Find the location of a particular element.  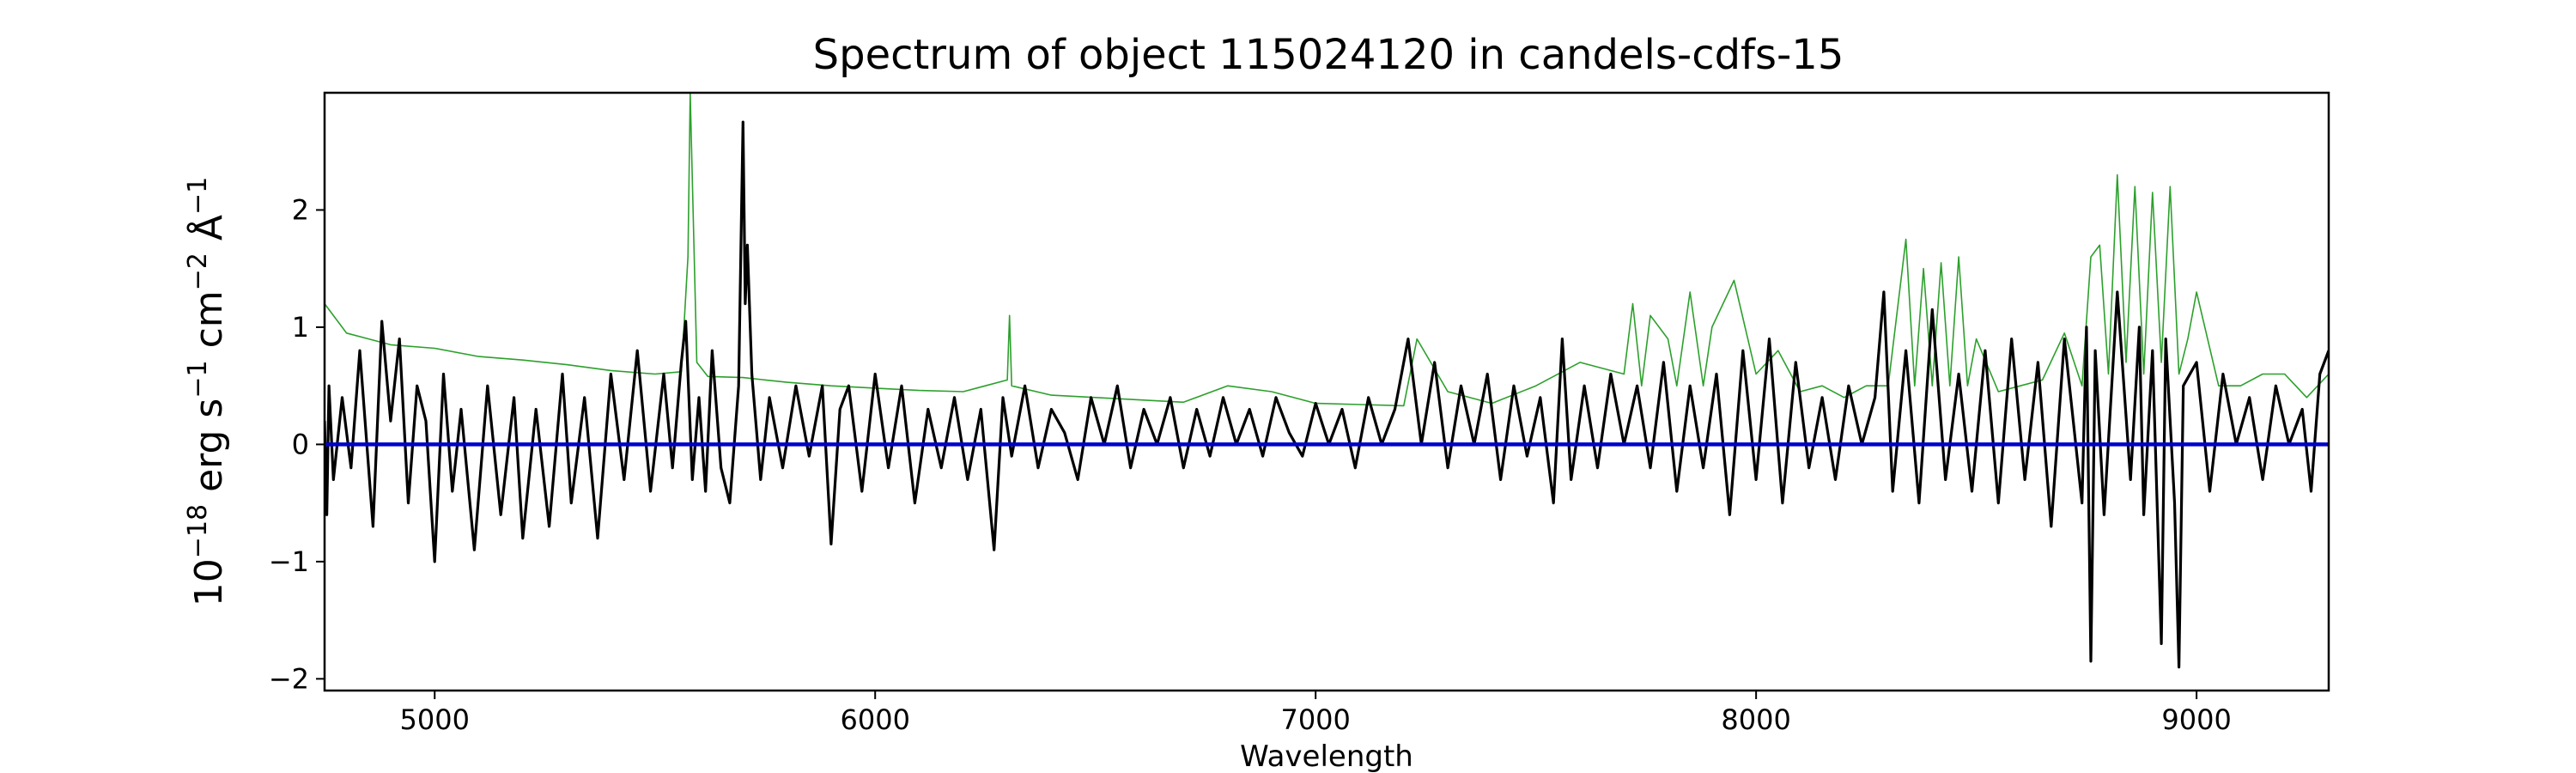

x-axis: 5000 6000 7000 8000 9000 is located at coordinates (1316, 713).